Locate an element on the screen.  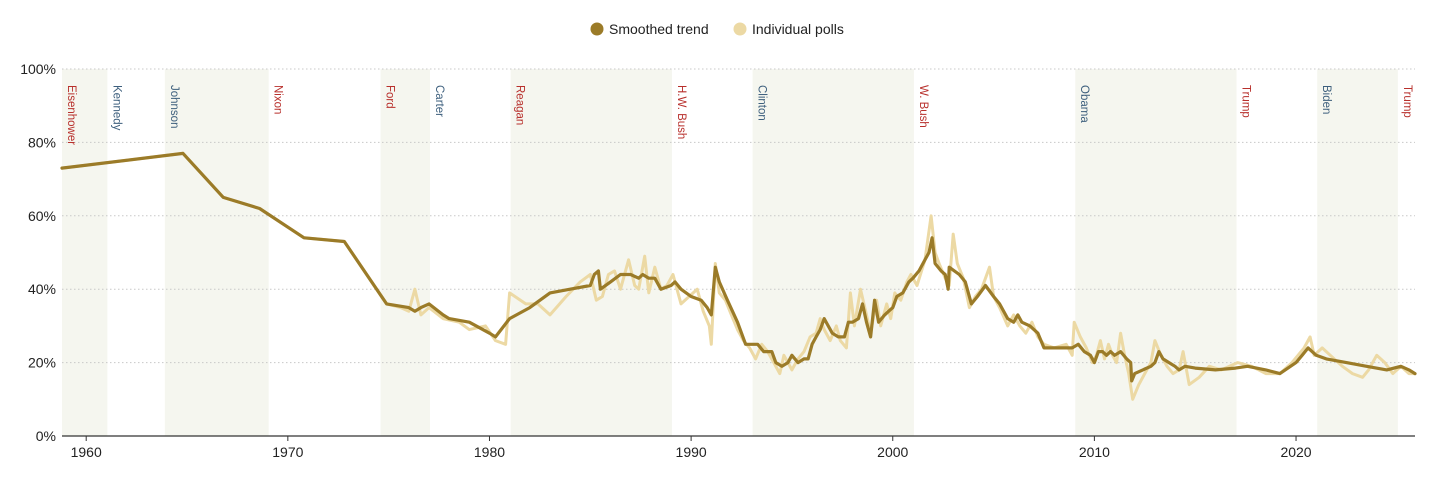
y-tick-label: 0% is located at coordinates (46, 436).